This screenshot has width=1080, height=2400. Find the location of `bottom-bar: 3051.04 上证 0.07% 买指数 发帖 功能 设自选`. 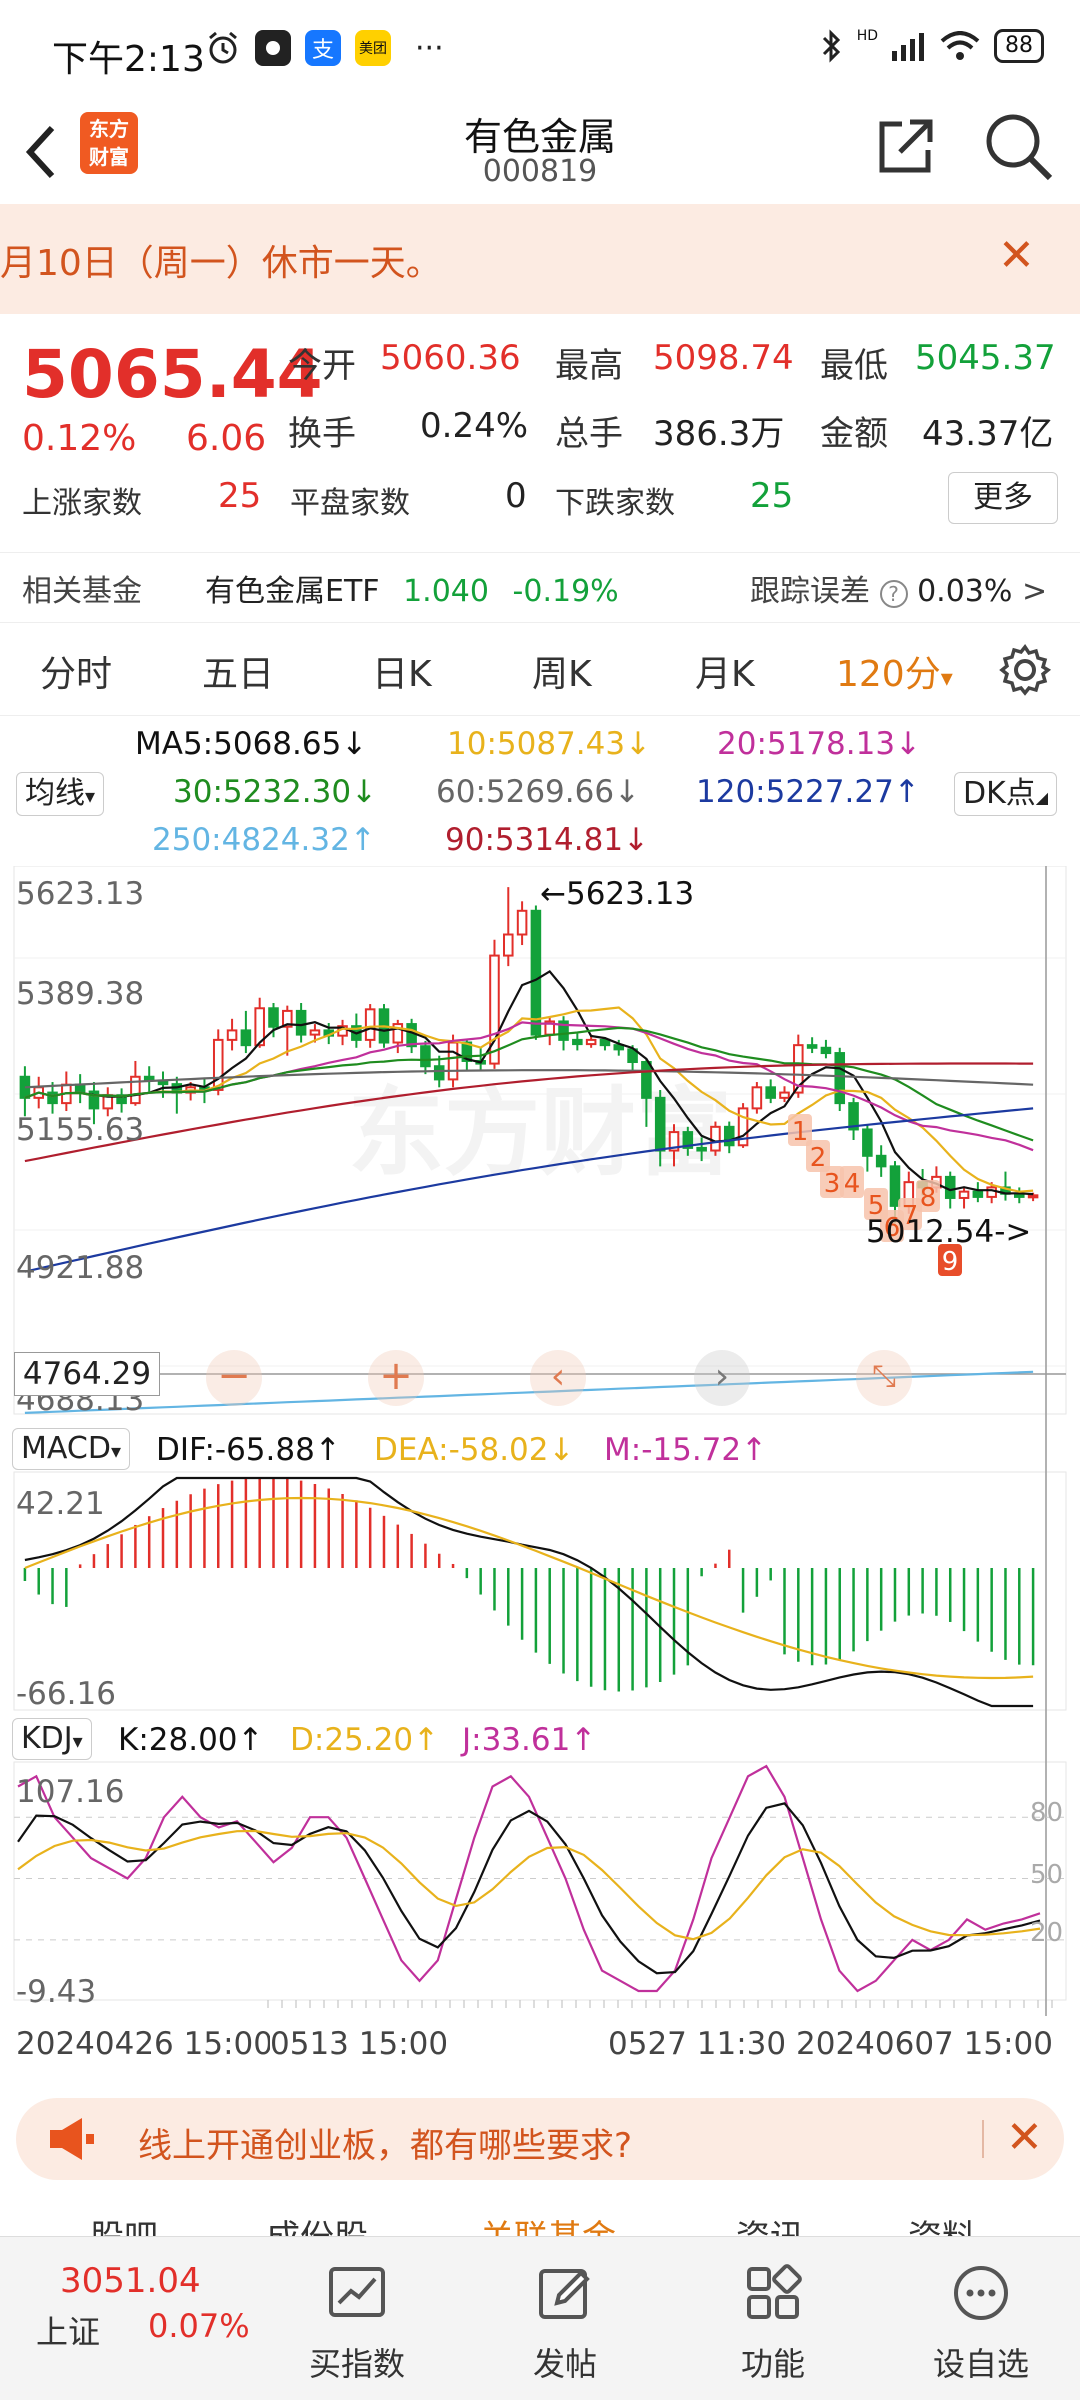

bottom-bar: 3051.04 上证 0.07% 买指数 发帖 功能 设自选 is located at coordinates (540, 2318).